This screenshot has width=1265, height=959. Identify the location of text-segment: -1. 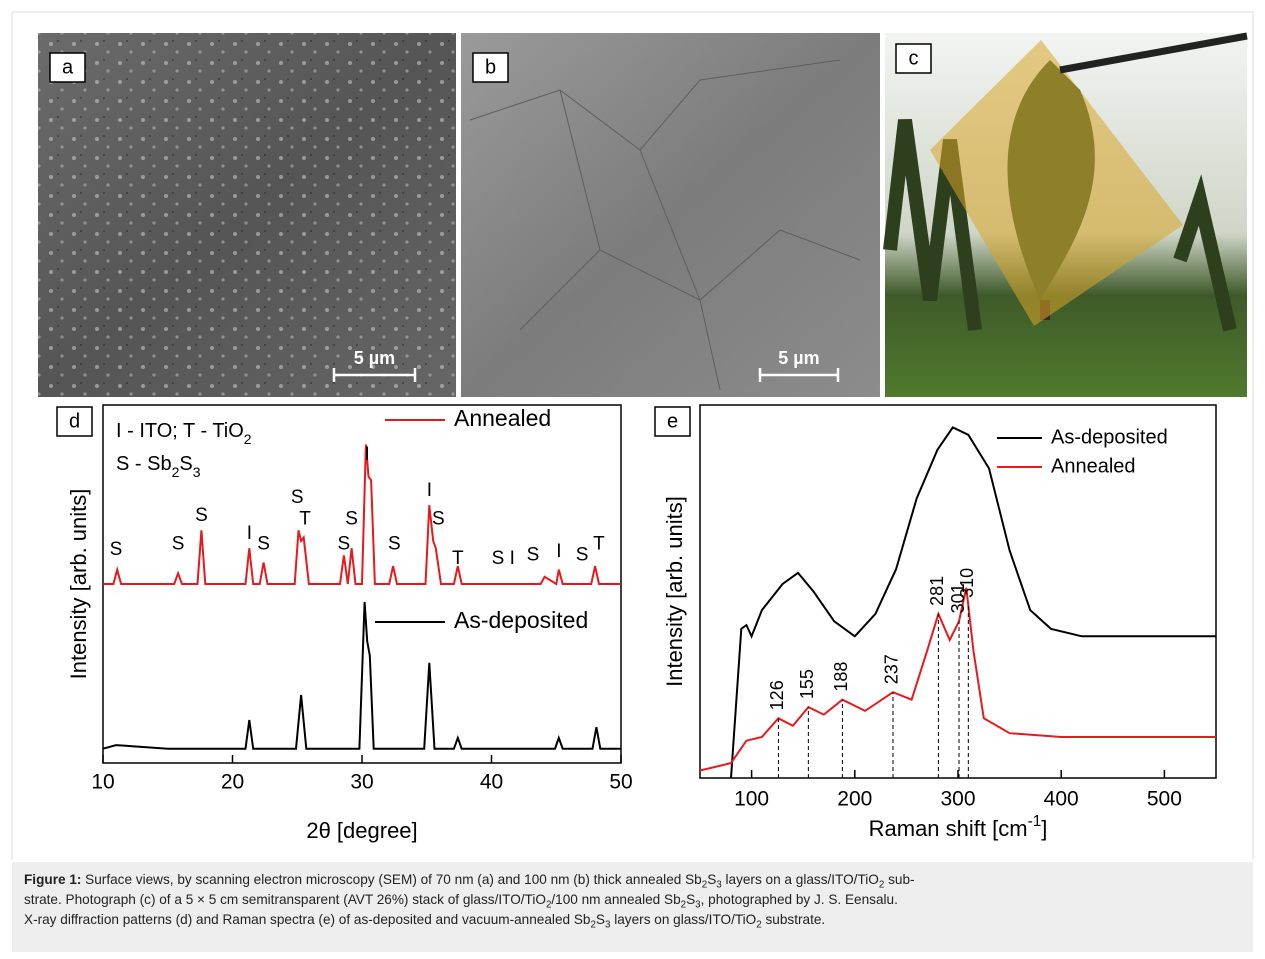
(1035, 821).